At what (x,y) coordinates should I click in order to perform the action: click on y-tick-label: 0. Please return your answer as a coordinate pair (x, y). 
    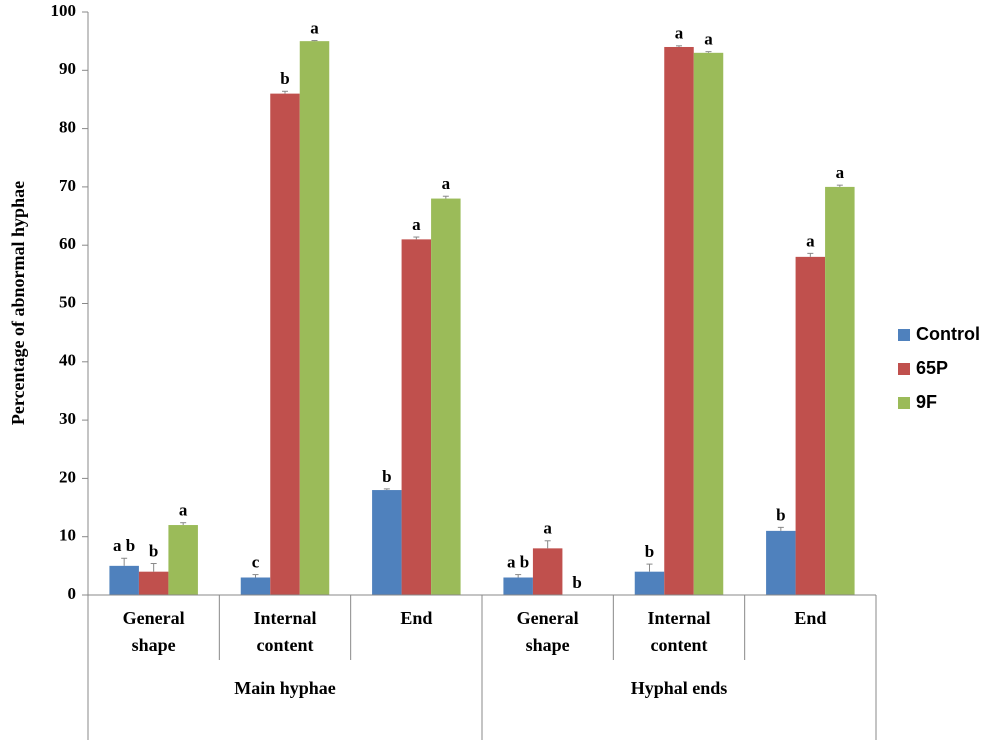
    Looking at the image, I should click on (72, 593).